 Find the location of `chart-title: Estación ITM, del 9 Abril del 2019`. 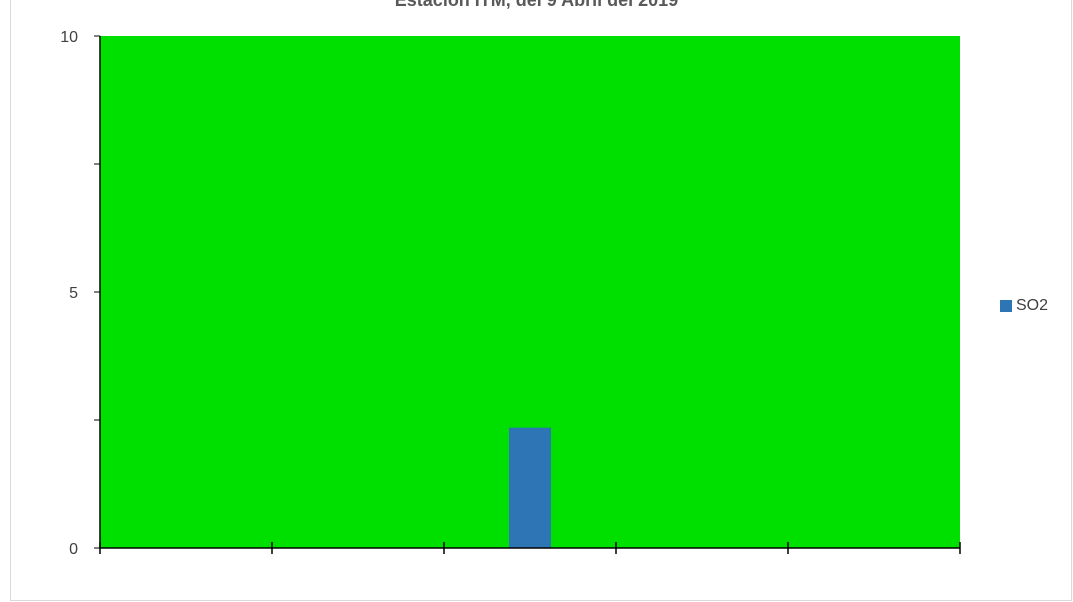

chart-title: Estación ITM, del 9 Abril del 2019 is located at coordinates (536, 5).